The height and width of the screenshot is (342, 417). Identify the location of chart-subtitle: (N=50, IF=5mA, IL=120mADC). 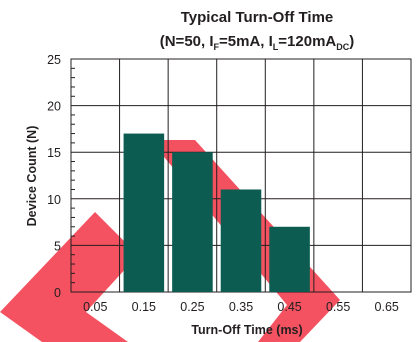
(257, 42).